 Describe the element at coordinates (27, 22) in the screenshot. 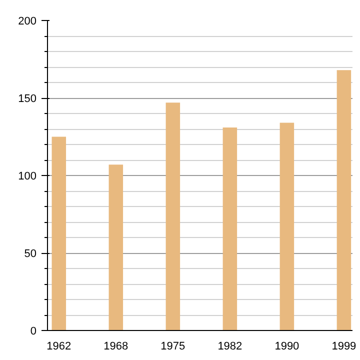

I see `y-tick-label: 200` at that location.